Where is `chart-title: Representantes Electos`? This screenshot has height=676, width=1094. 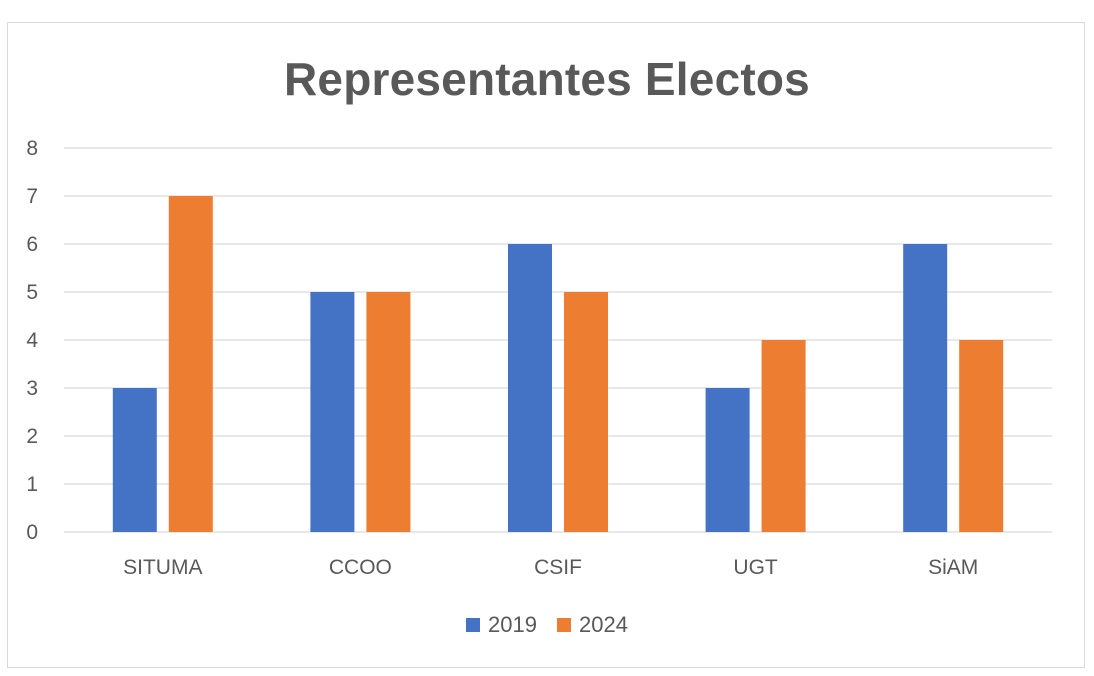
chart-title: Representantes Electos is located at coordinates (547, 79).